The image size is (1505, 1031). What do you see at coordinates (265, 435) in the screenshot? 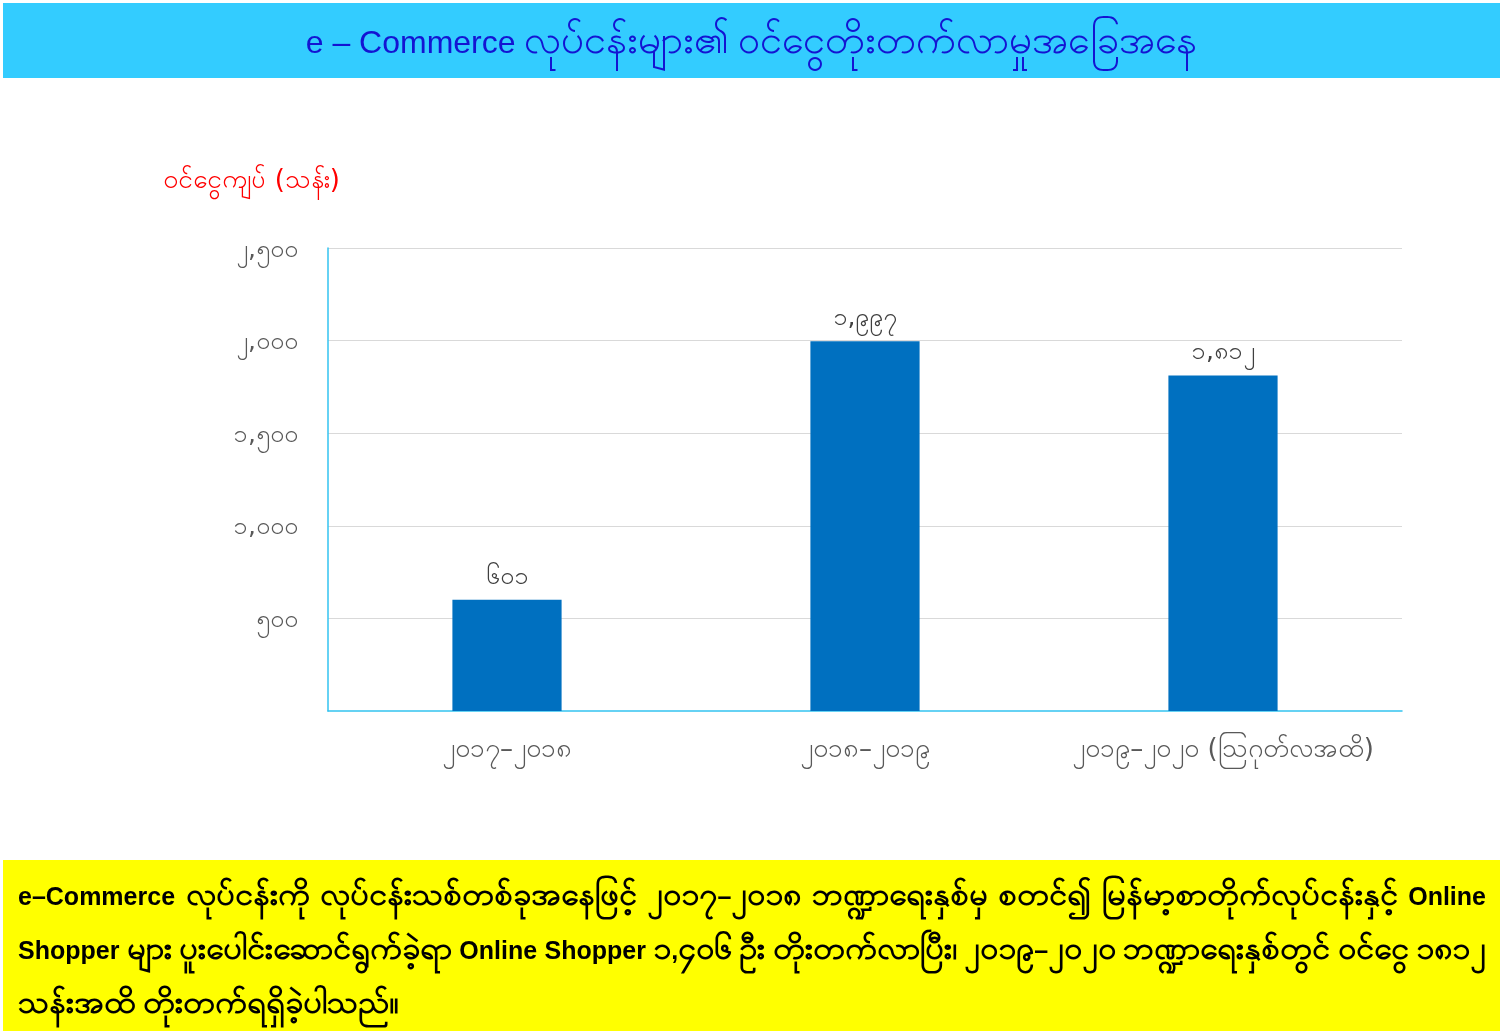
I see `y-tick-label: ၁,၅၀၀` at bounding box center [265, 435].